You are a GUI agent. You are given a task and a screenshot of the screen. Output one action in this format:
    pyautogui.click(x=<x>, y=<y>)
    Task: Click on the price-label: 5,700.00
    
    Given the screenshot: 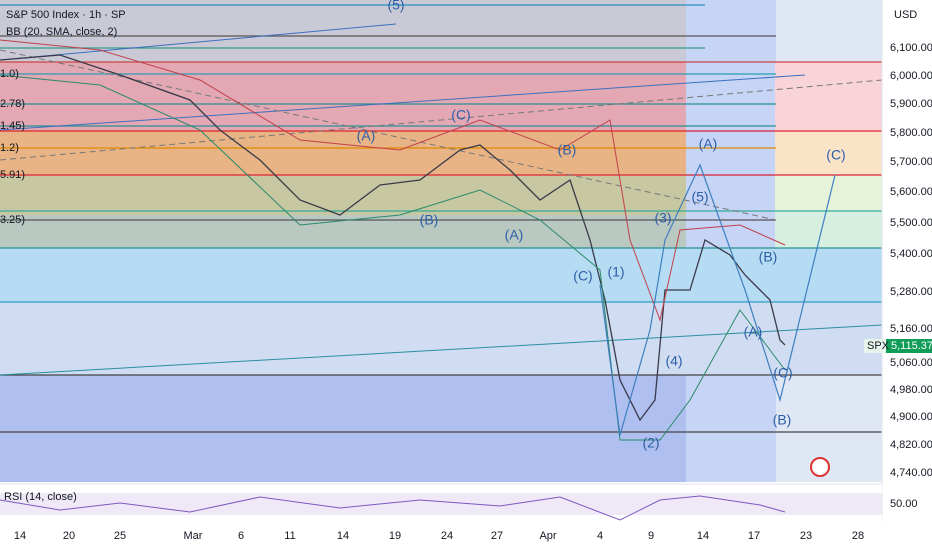 What is the action you would take?
    pyautogui.click(x=911, y=162)
    